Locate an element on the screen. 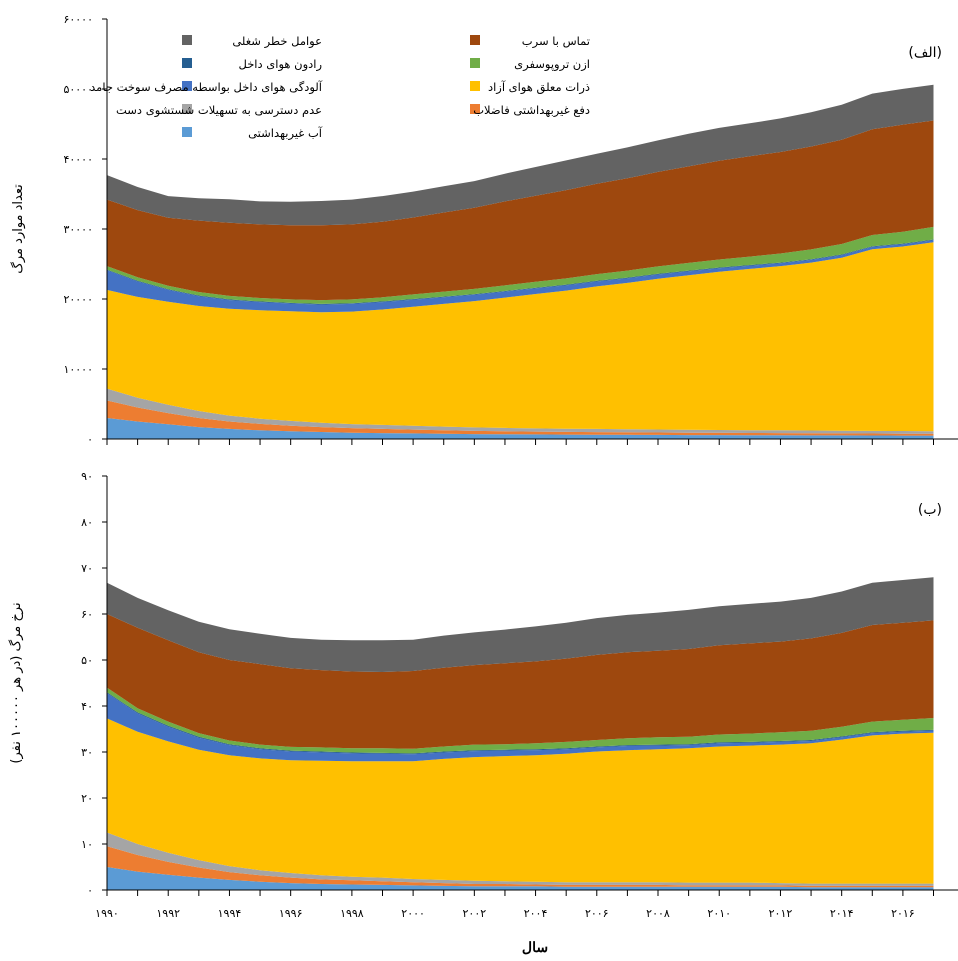 The height and width of the screenshot is (961, 958). x-tick-label: ۱۹۹۲ is located at coordinates (168, 913).